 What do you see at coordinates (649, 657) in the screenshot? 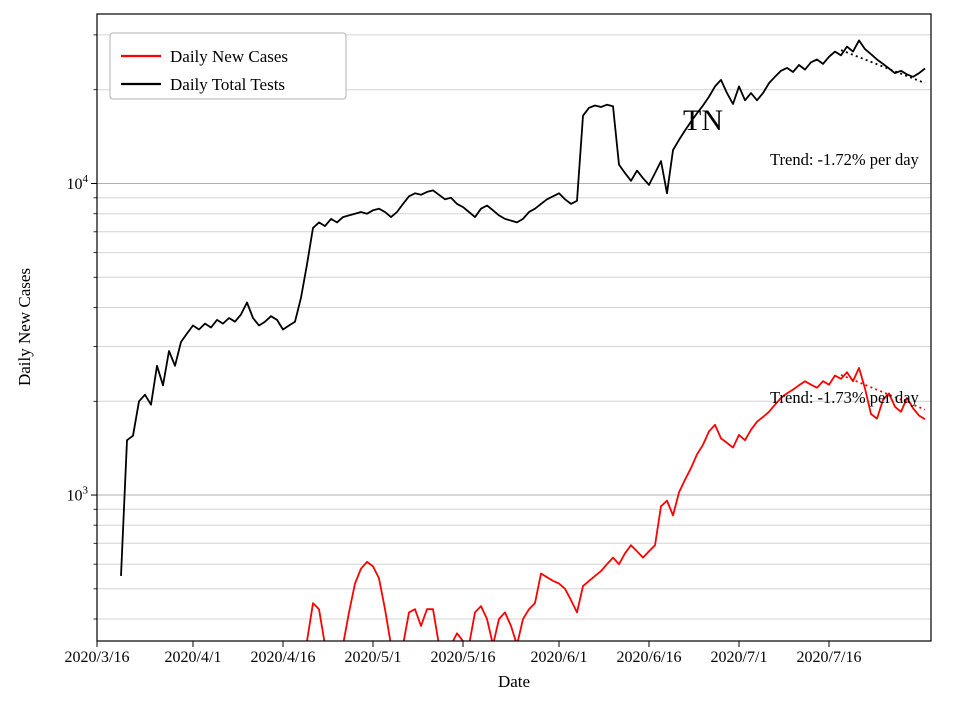
I see `x-tick-label: 2020/6/16` at bounding box center [649, 657].